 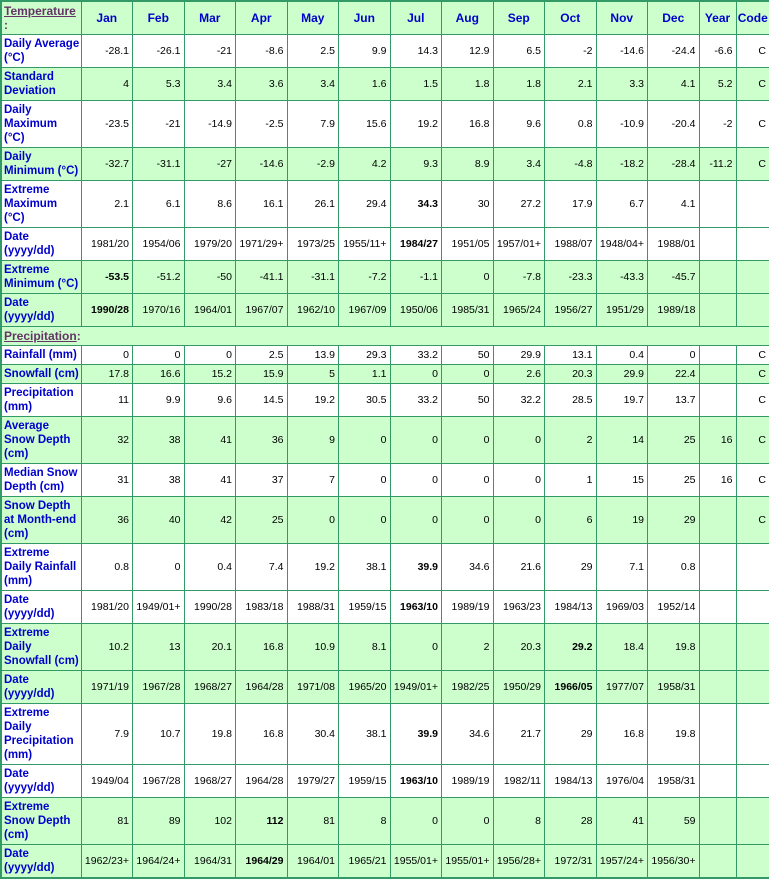 I want to click on value-cell: 1948/04+, so click(x=621, y=244).